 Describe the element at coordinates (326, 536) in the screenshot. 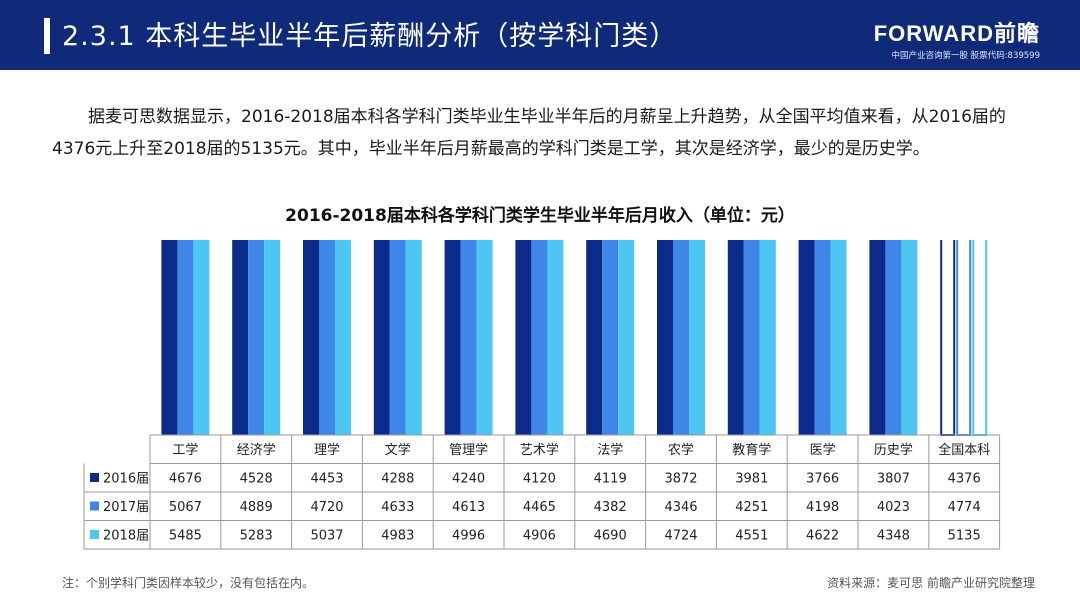

I see `data-label: 5037` at that location.